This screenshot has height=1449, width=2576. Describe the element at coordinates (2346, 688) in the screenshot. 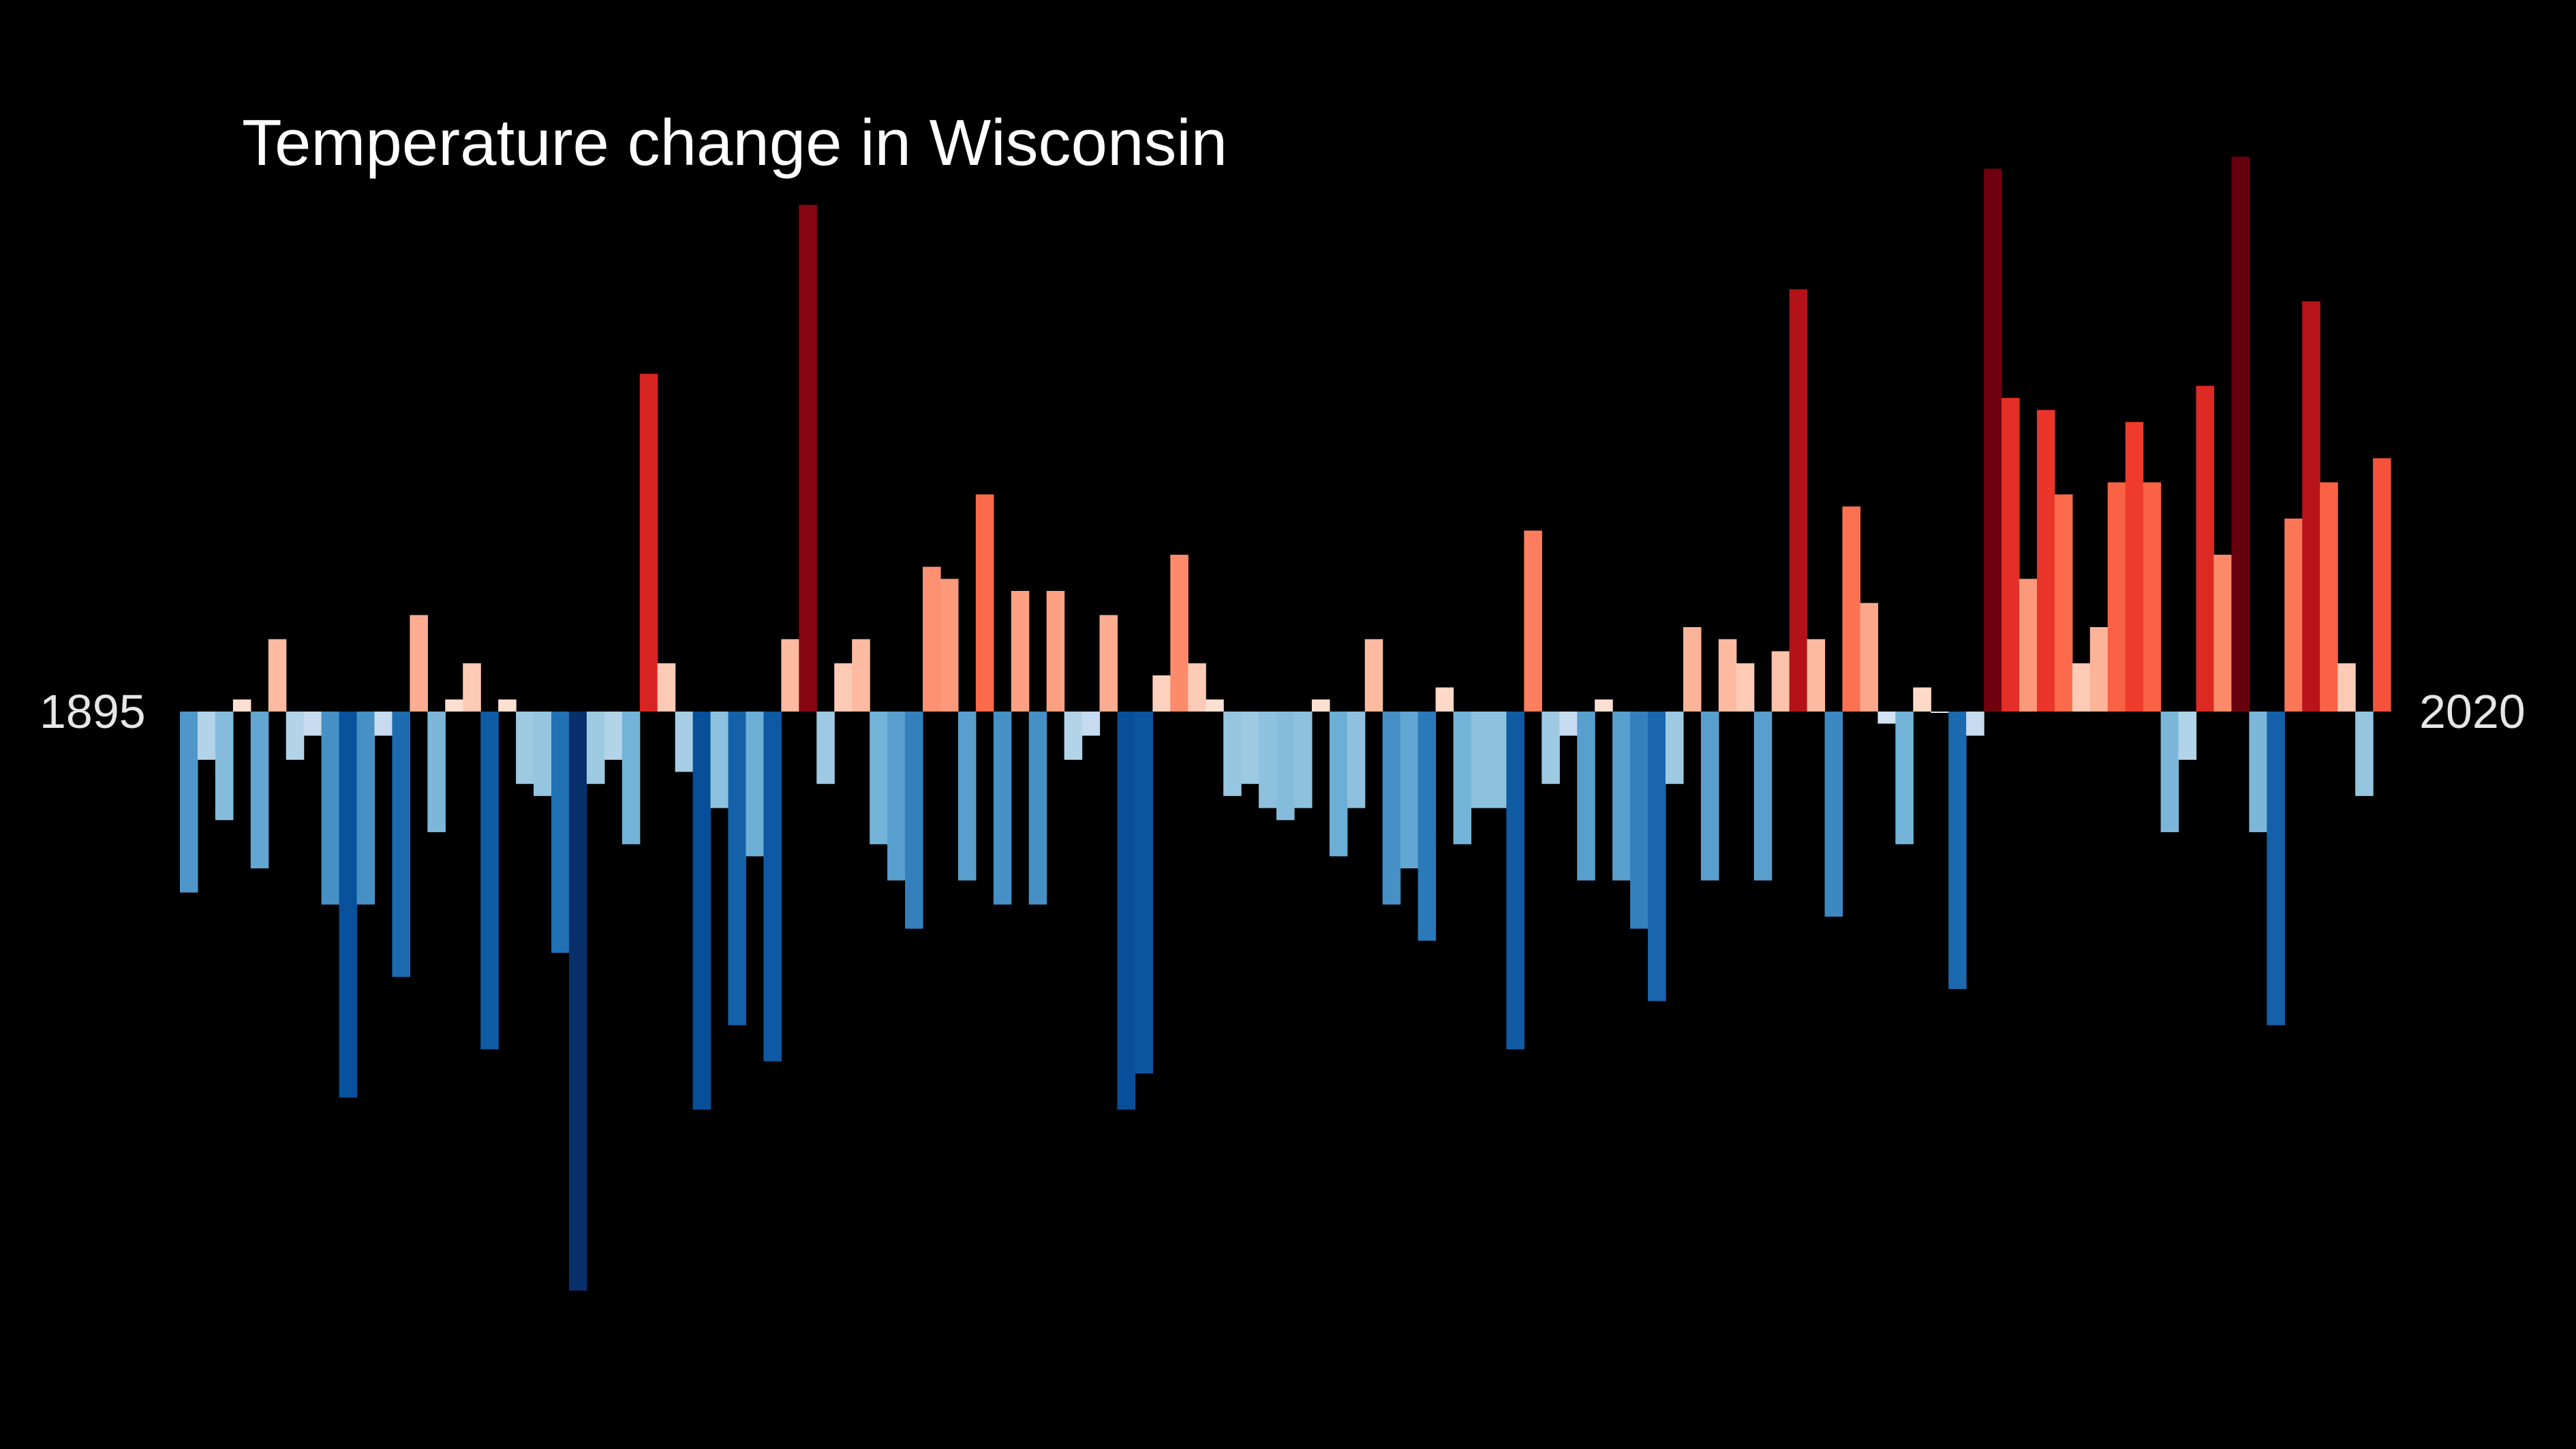

I see `bar-2017` at that location.